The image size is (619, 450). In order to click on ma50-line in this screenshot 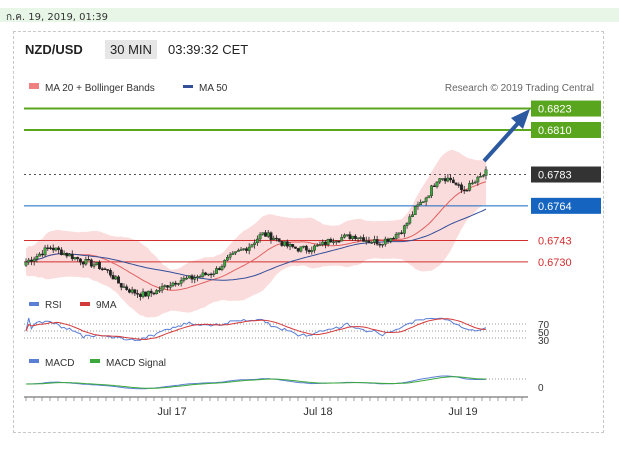, I will do `click(256, 244)`.